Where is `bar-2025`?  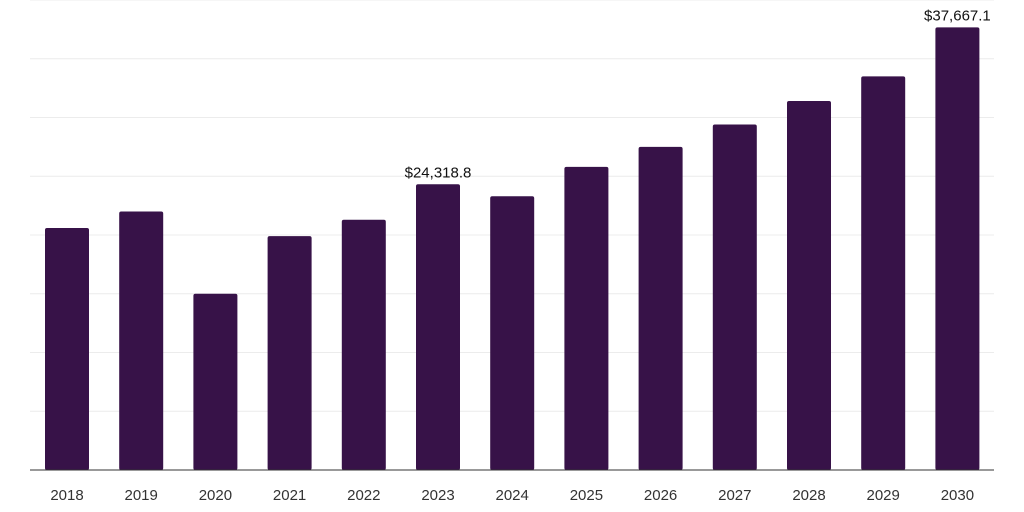
bar-2025 is located at coordinates (586, 318).